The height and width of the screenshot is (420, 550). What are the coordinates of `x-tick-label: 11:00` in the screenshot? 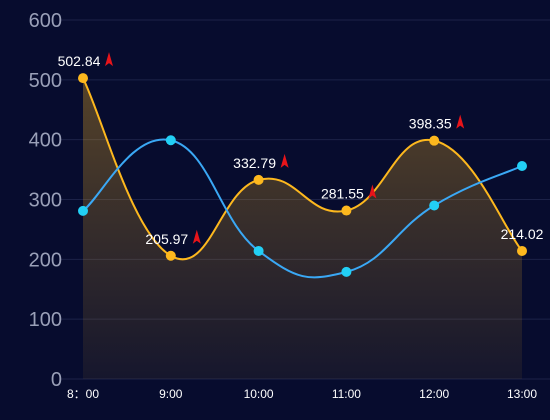 It's located at (346, 394).